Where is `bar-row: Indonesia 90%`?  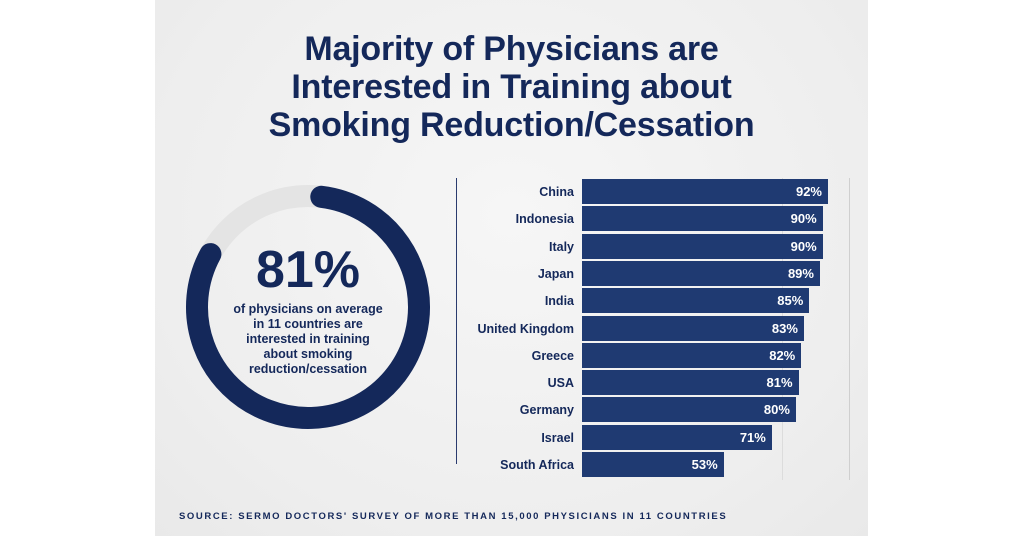 bar-row: Indonesia 90% is located at coordinates (657, 219).